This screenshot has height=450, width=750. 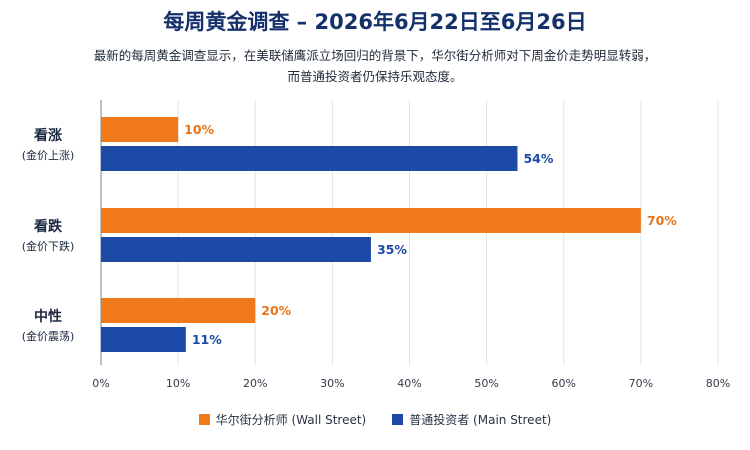 I want to click on x-tick-label-8: 80%, so click(x=718, y=383).